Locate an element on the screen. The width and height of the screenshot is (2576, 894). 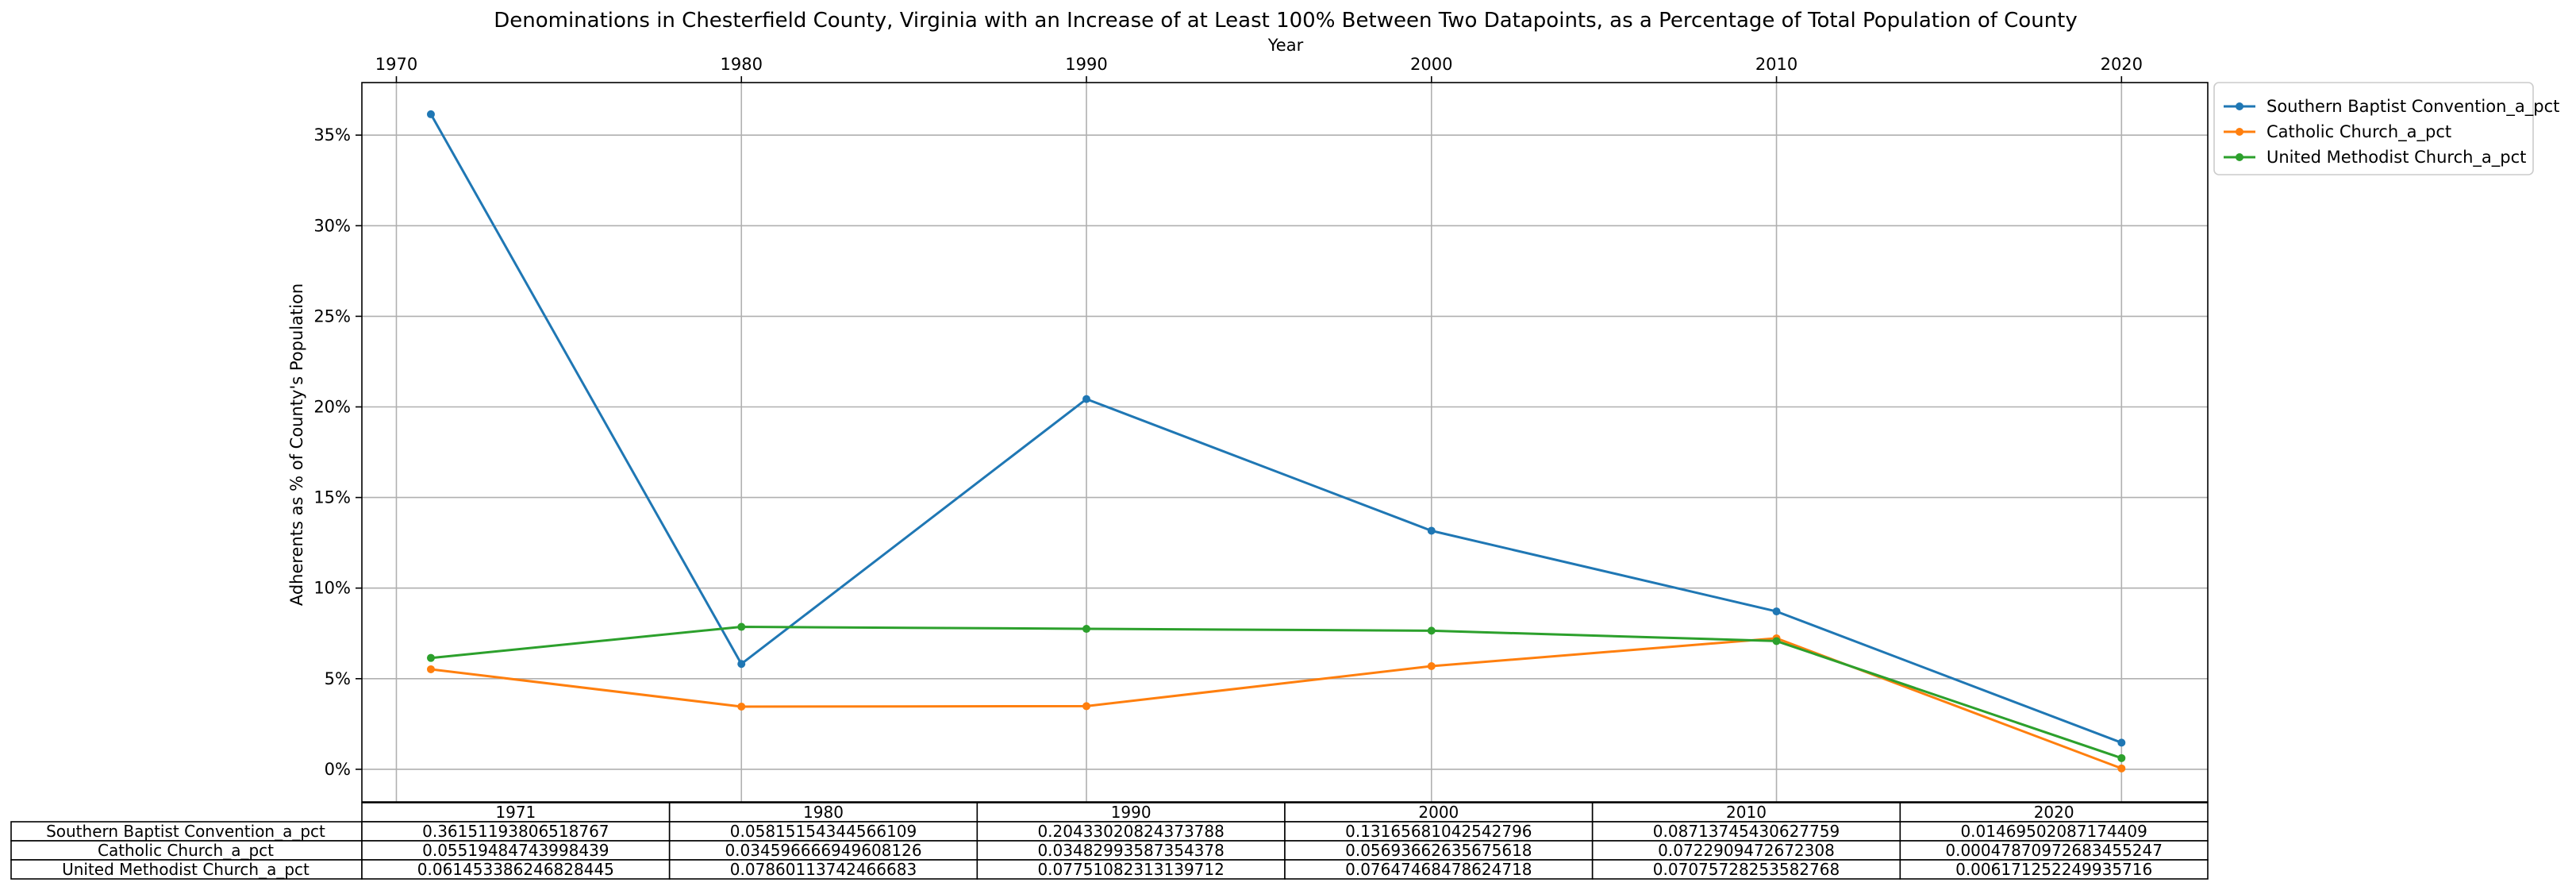
table-cell-value: 0.08713745430627759 is located at coordinates (1746, 831).